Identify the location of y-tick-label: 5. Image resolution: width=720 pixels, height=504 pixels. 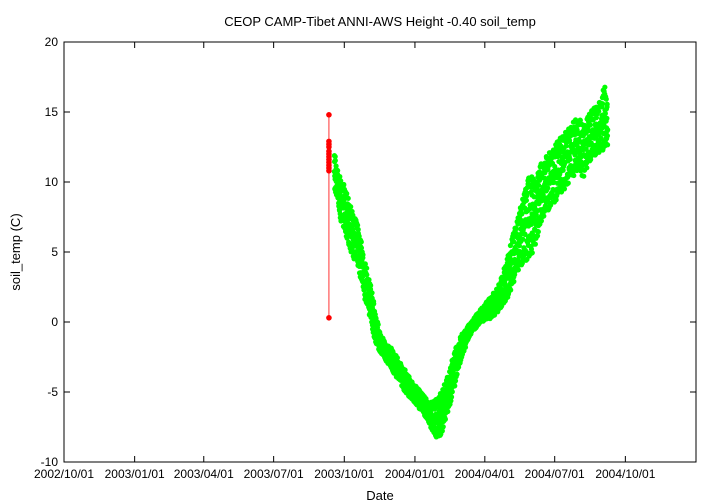
(54, 252).